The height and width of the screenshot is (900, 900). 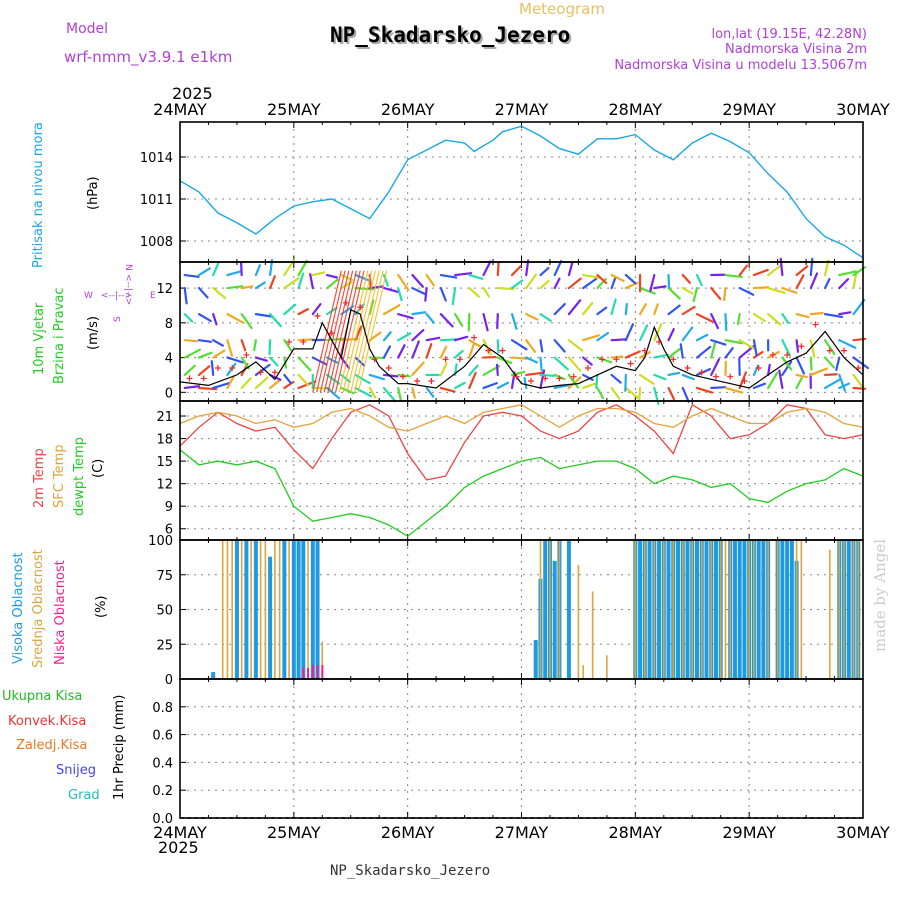 I want to click on bottom-date-label: 29MAY, so click(x=749, y=832).